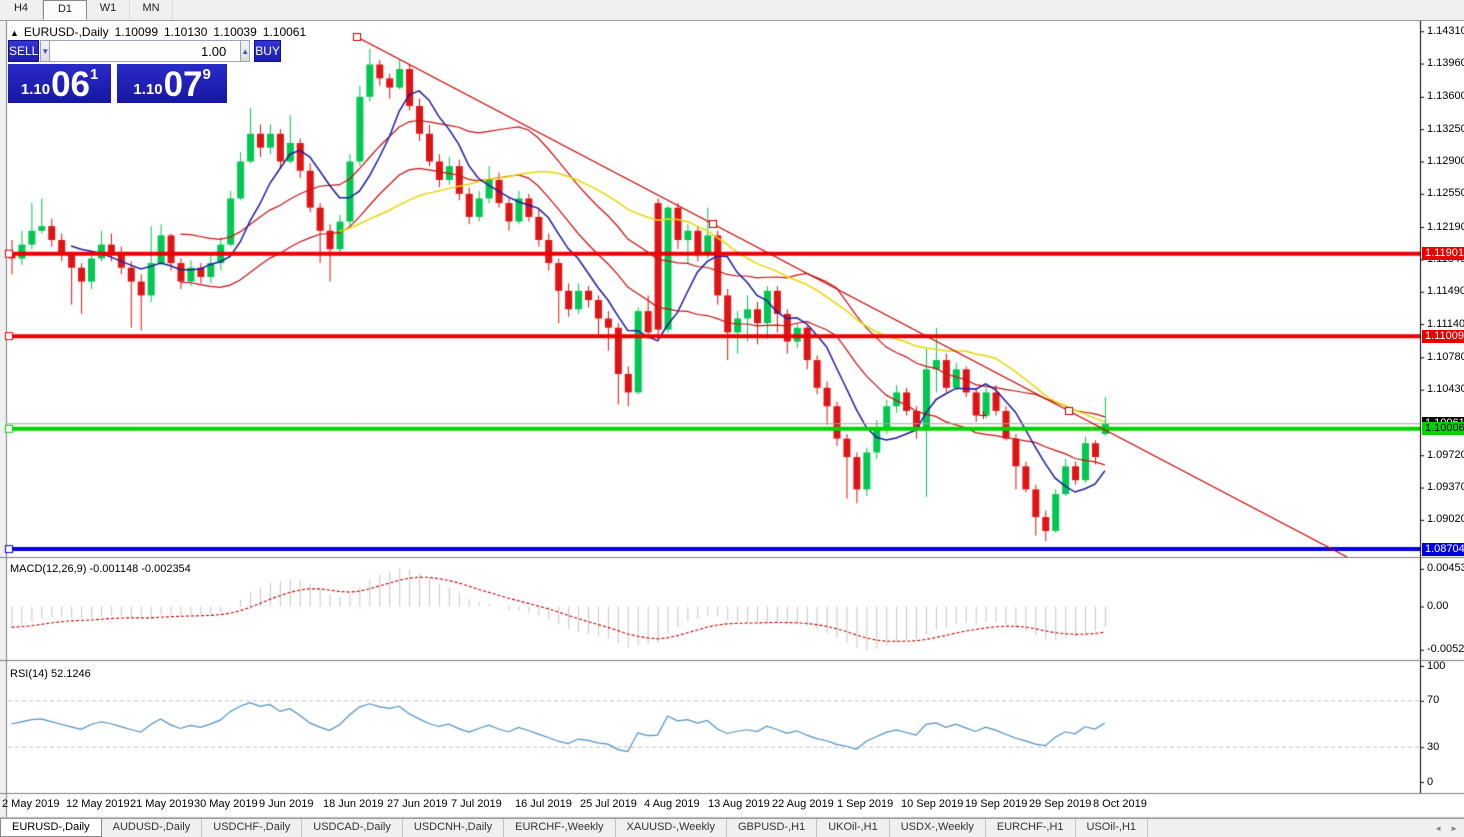 Image resolution: width=1464 pixels, height=837 pixels. Describe the element at coordinates (51, 828) in the screenshot. I see `symbol-tab-eurusd-daily: EURUSD-,Daily` at that location.